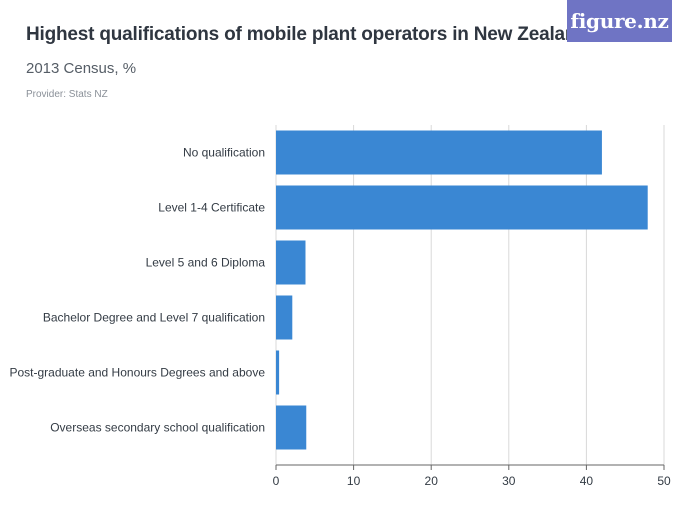 The image size is (700, 525). Describe the element at coordinates (587, 481) in the screenshot. I see `x-tick-label: 40` at that location.